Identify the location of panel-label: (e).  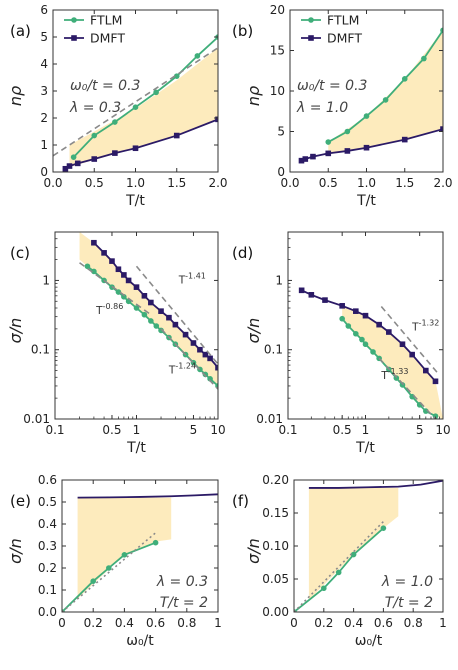
(20, 501).